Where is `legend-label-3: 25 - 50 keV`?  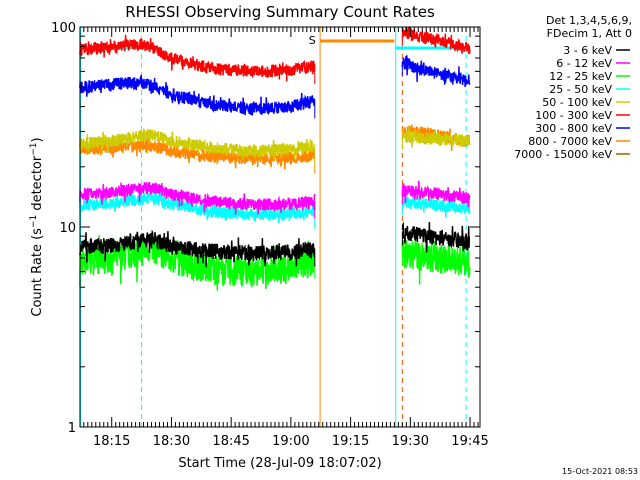 legend-label-3: 25 - 50 keV is located at coordinates (580, 89).